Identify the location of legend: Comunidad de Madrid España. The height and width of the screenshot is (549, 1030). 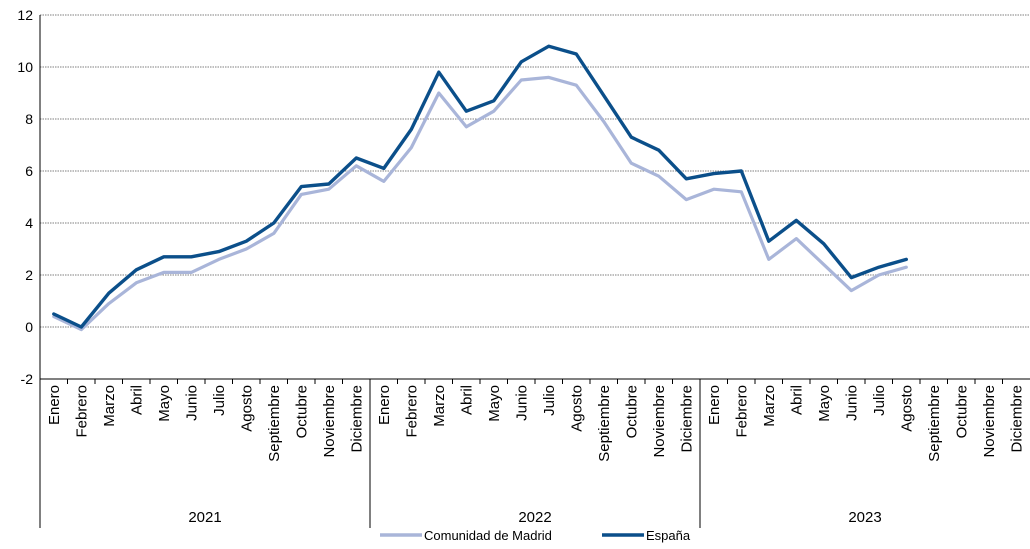
(535, 535).